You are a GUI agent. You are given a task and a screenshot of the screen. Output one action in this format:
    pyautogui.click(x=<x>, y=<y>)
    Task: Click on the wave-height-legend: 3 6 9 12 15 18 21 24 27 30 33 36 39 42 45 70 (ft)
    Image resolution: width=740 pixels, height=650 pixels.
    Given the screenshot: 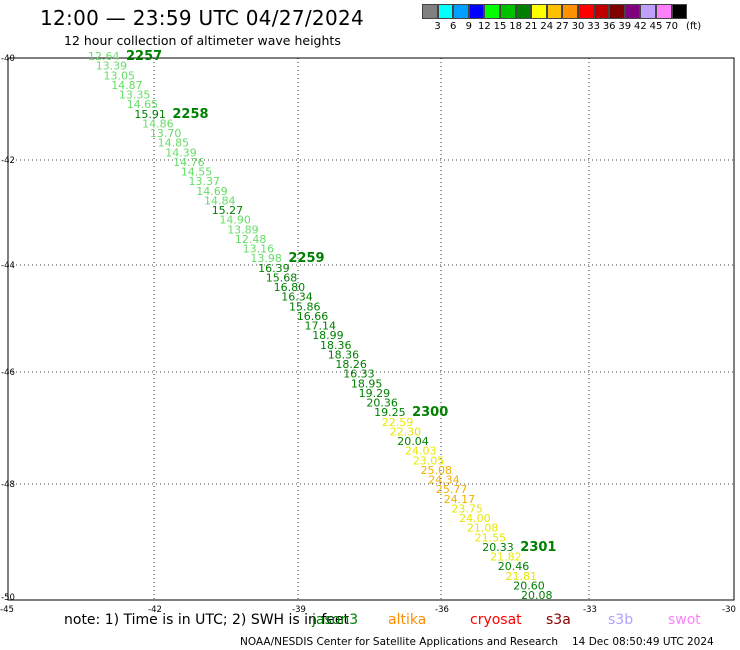 What is the action you would take?
    pyautogui.click(x=581, y=18)
    